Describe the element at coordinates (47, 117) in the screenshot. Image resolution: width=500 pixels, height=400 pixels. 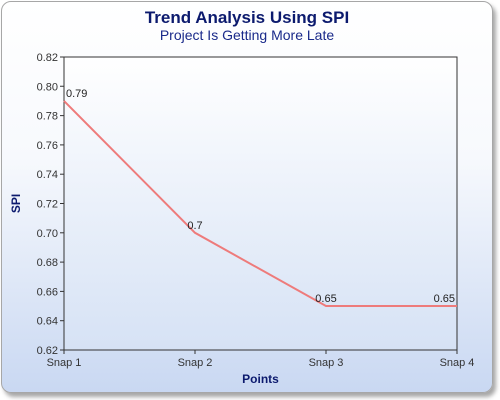
I see `y-tick-label: 0.78` at that location.